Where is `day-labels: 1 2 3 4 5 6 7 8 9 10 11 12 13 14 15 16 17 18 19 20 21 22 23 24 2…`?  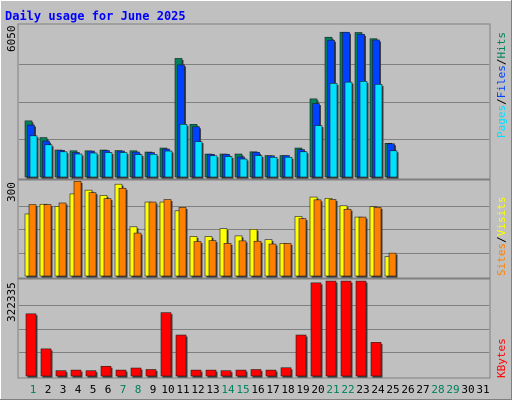
day-labels: 1 2 3 4 5 6 7 8 9 10 11 12 13 14 15 16 17 18 19 20 21 22 23 24 2… is located at coordinates (260, 389).